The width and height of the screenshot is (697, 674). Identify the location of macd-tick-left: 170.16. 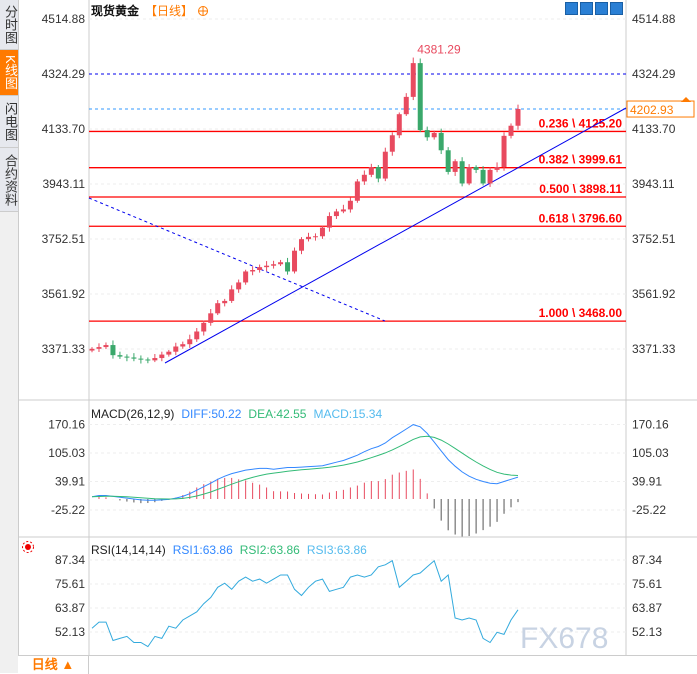
(66, 425).